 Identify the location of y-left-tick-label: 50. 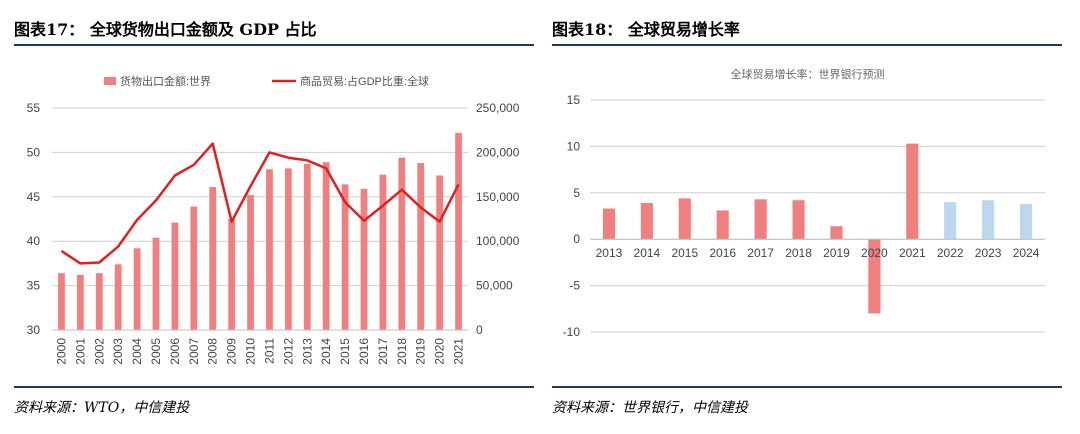
(34, 152).